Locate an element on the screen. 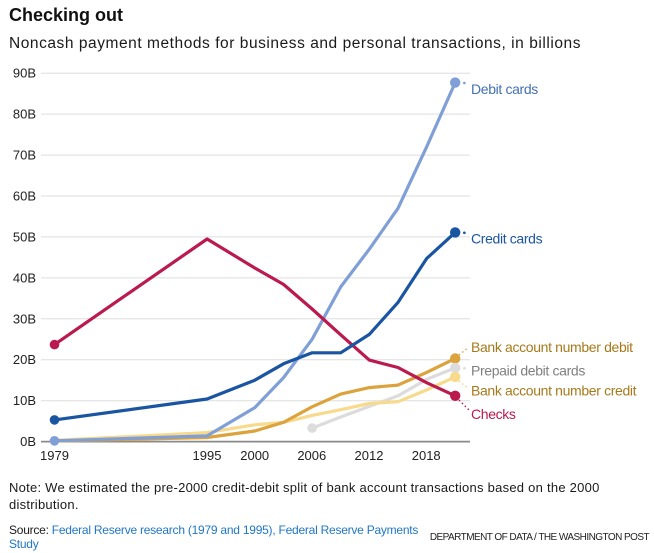  svg-text: 40B is located at coordinates (24, 277).